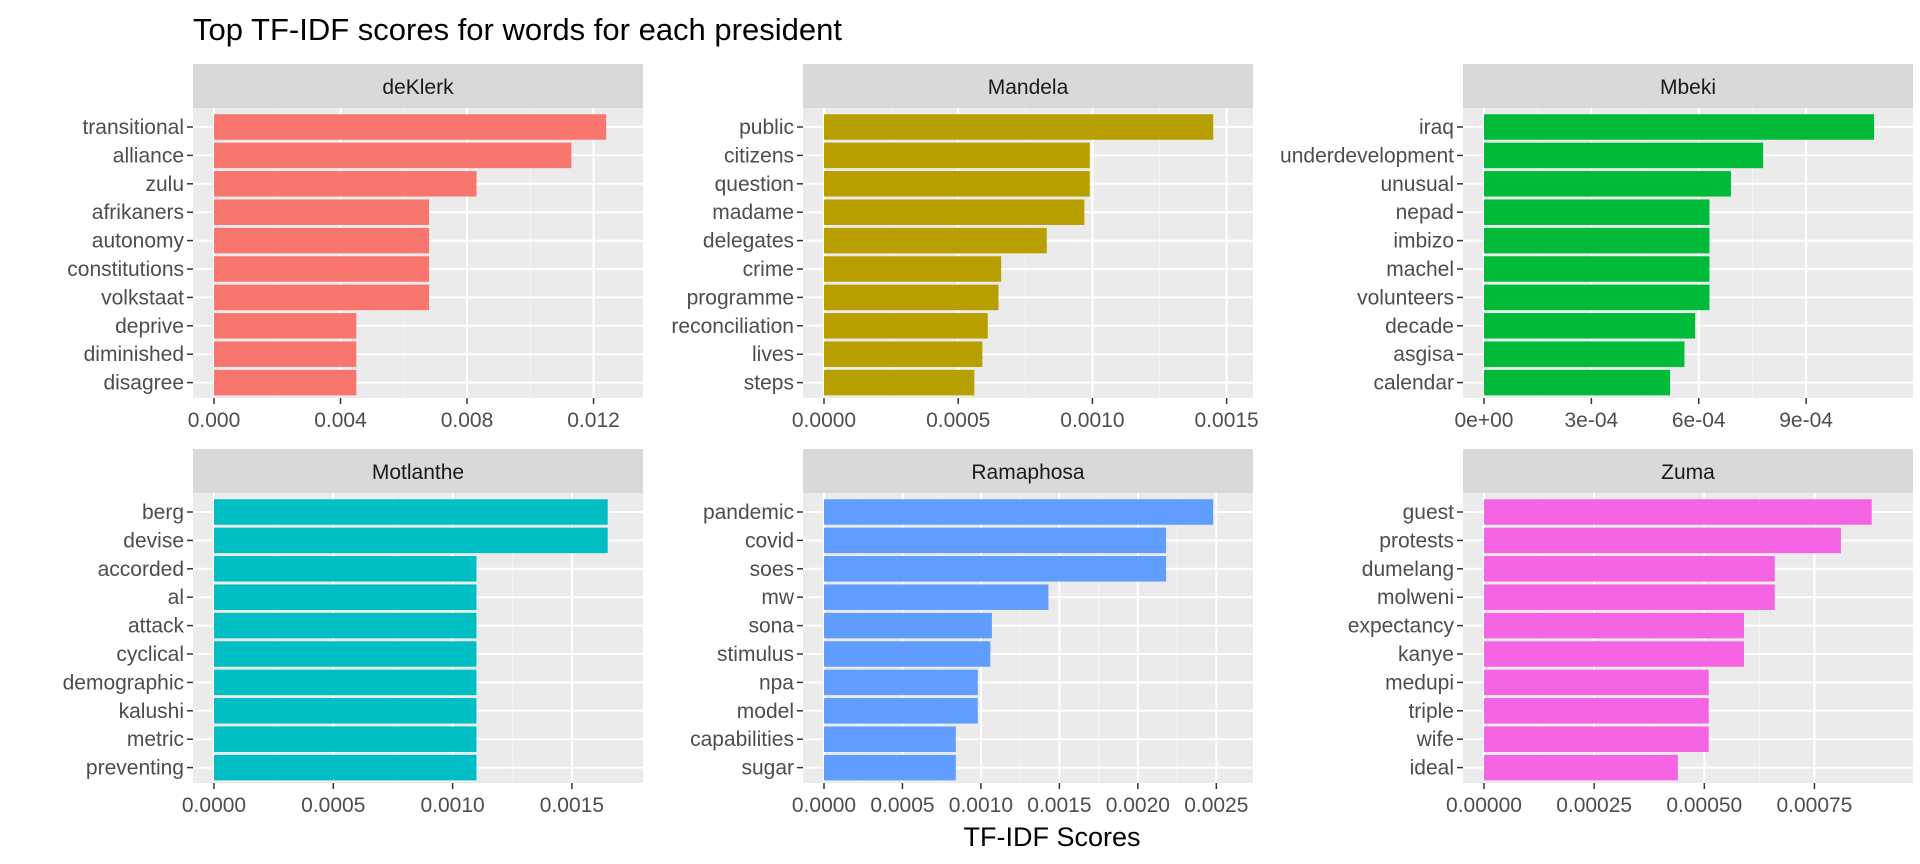 The width and height of the screenshot is (1920, 864). Describe the element at coordinates (156, 626) in the screenshot. I see `category-label: attack` at that location.